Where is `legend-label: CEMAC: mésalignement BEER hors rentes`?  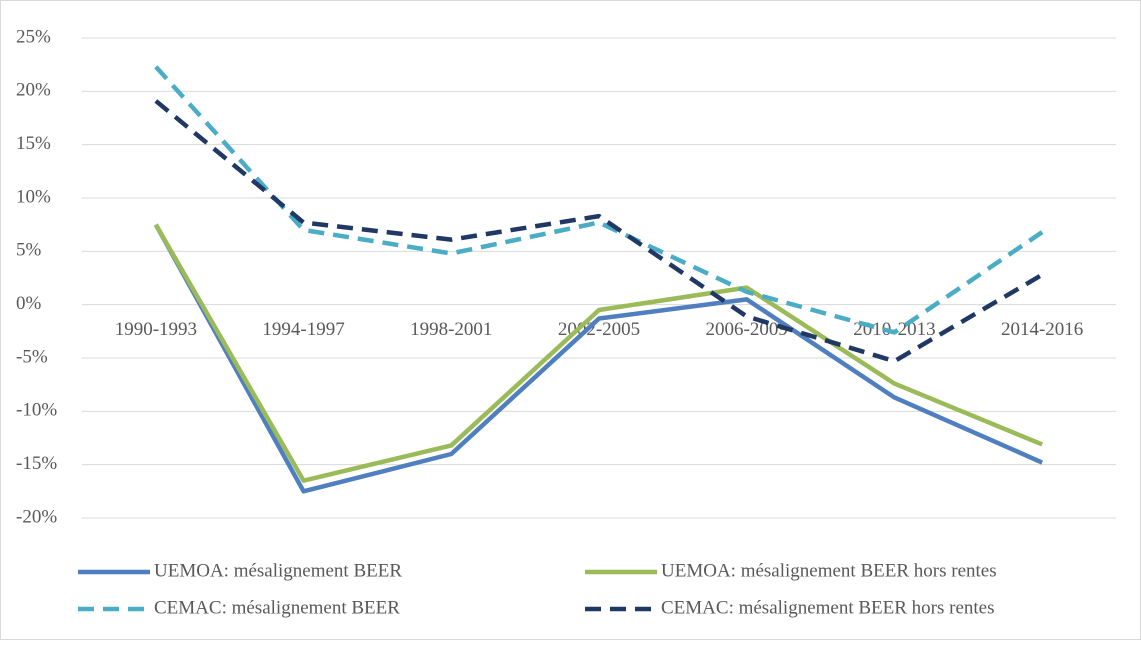
legend-label: CEMAC: mésalignement BEER hors rentes is located at coordinates (828, 607).